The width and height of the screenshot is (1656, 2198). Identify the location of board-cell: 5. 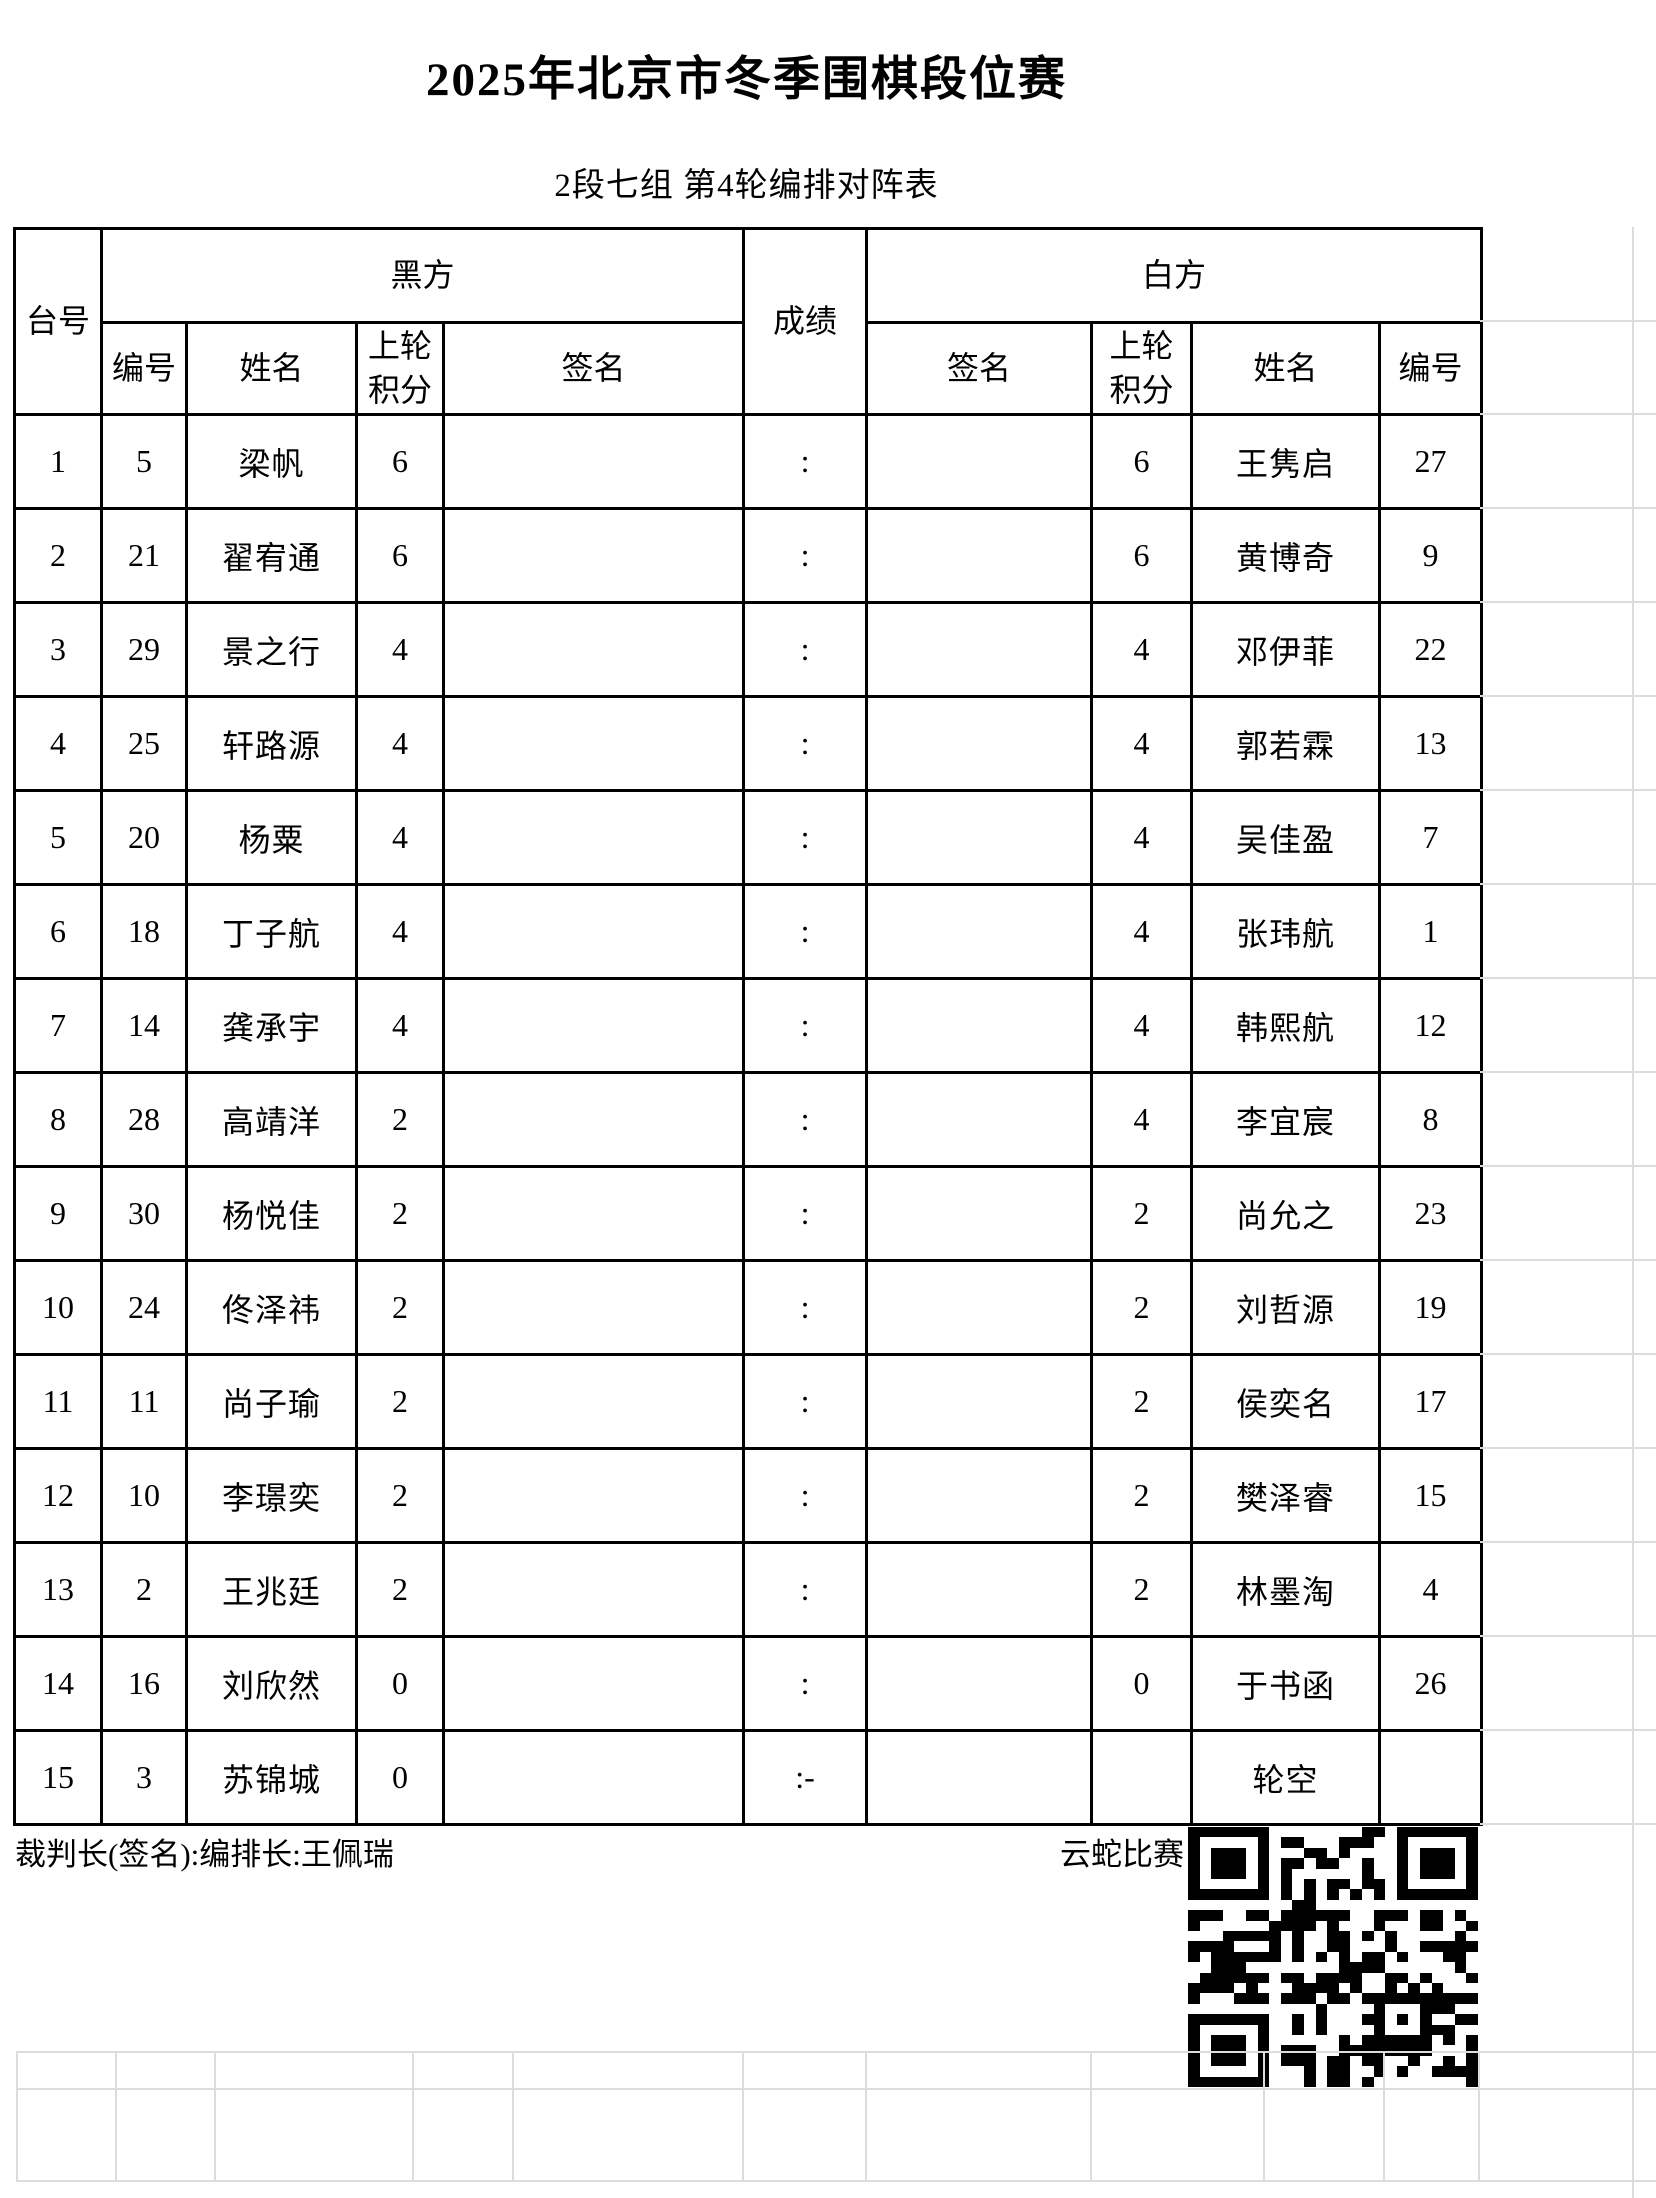
(58, 837).